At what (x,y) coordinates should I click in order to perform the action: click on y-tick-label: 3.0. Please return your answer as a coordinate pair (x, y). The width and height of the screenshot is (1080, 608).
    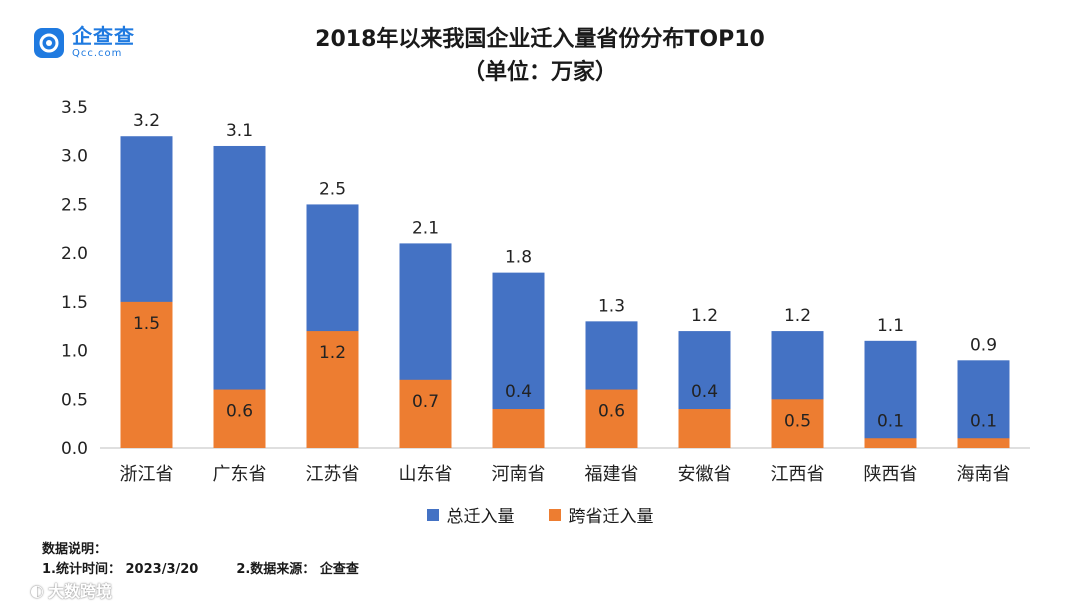
    Looking at the image, I should click on (74, 157).